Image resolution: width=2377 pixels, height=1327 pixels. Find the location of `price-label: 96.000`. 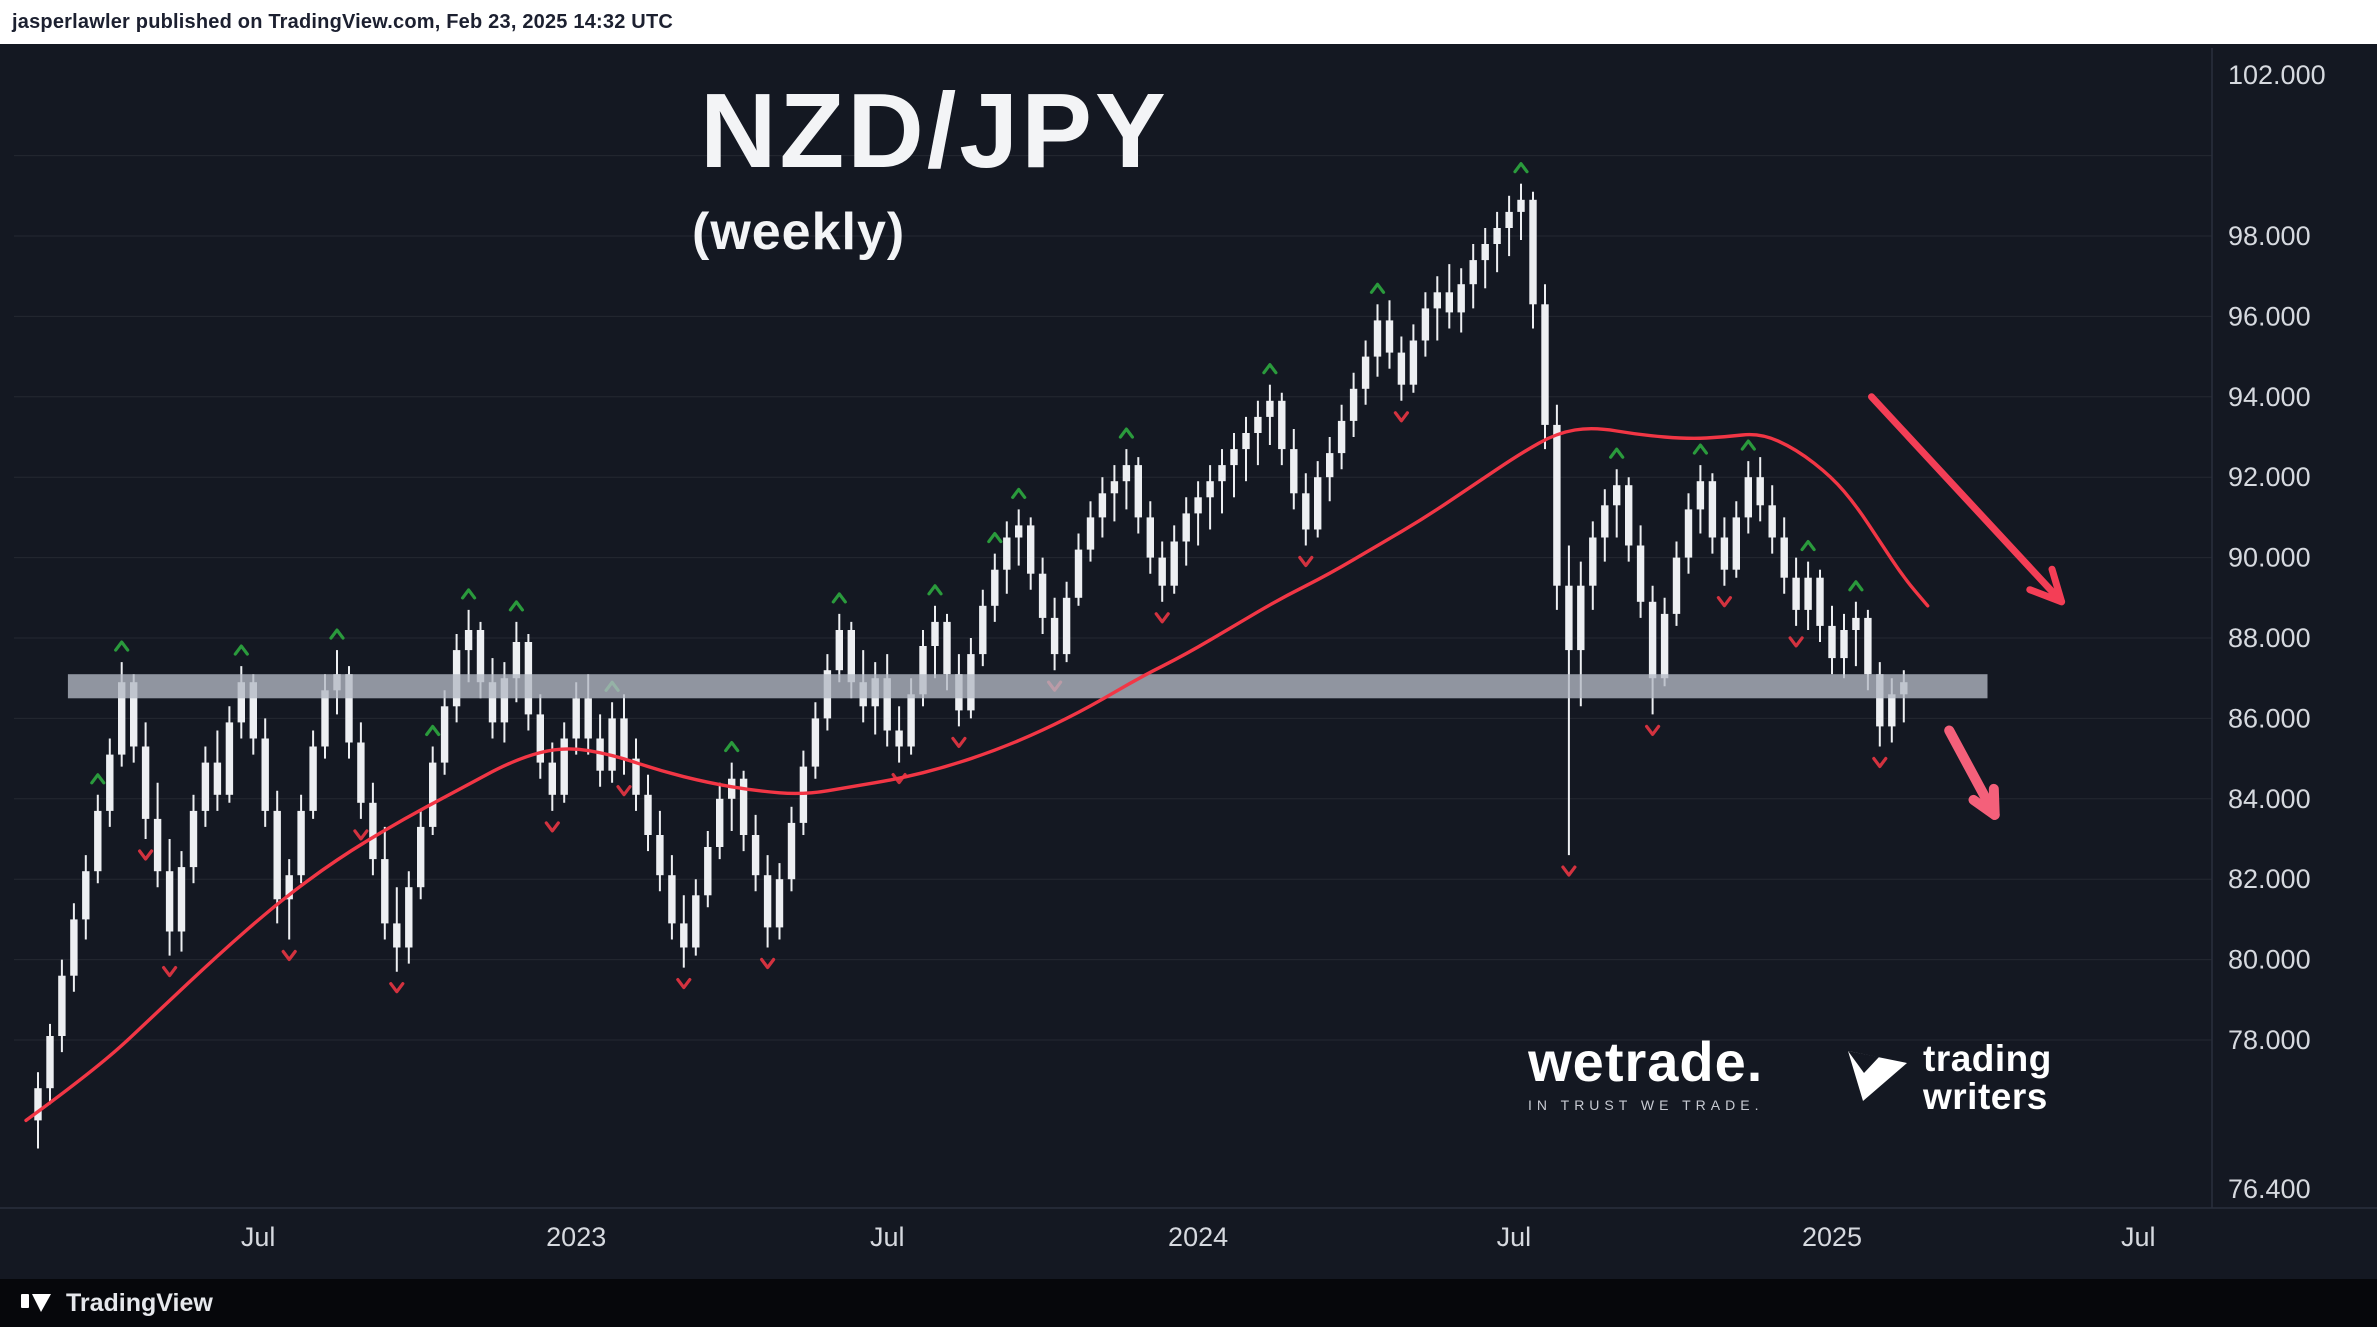

price-label: 96.000 is located at coordinates (2269, 316).